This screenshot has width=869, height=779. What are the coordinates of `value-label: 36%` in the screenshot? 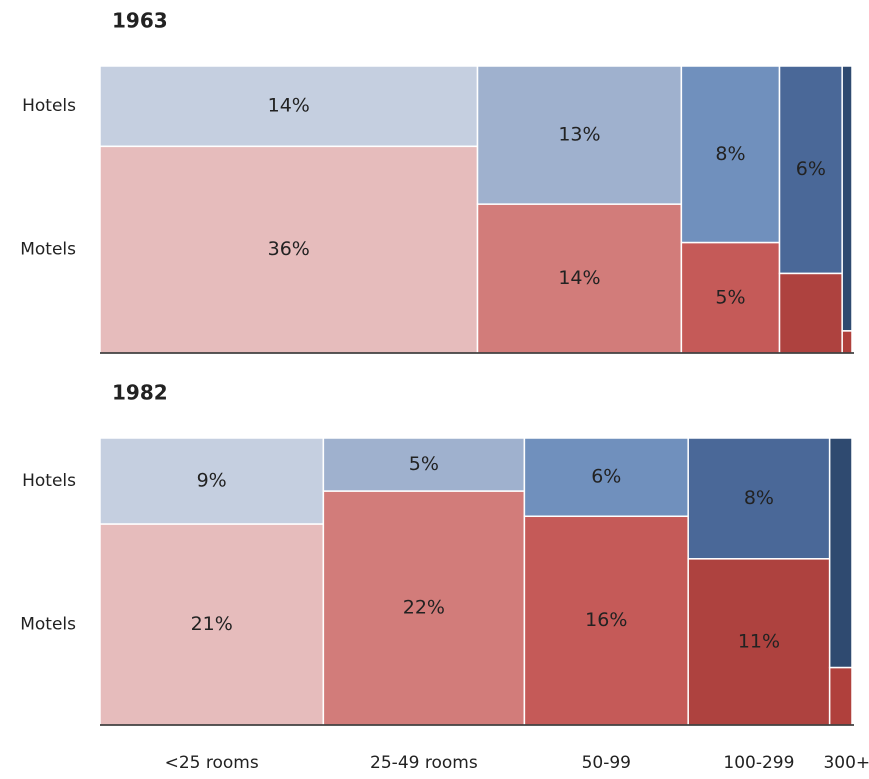 It's located at (289, 249).